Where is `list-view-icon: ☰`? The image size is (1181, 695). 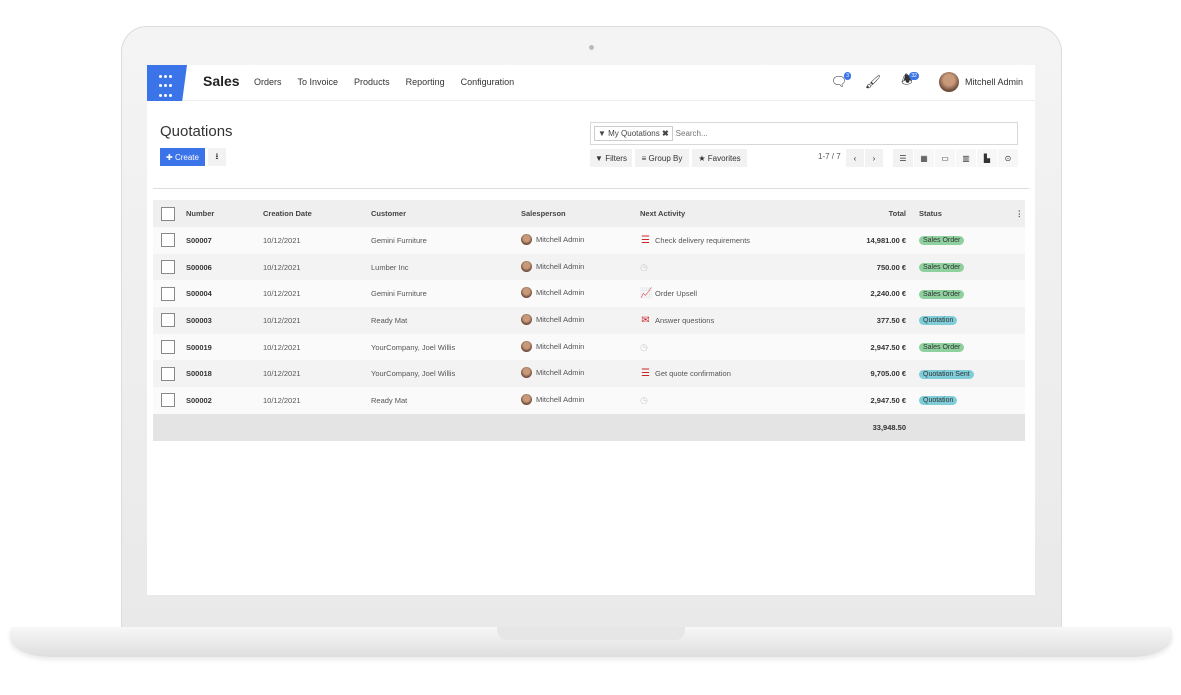 list-view-icon: ☰ is located at coordinates (903, 158).